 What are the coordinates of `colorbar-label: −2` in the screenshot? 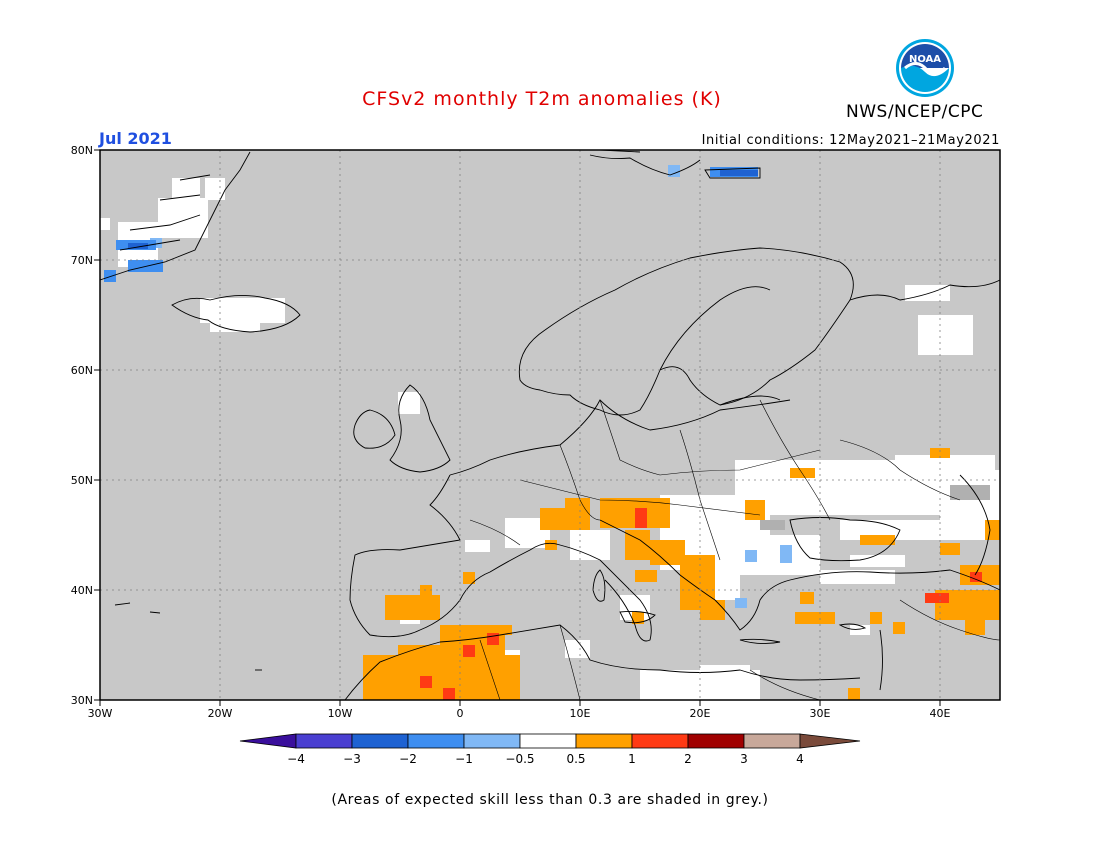 It's located at (408, 759).